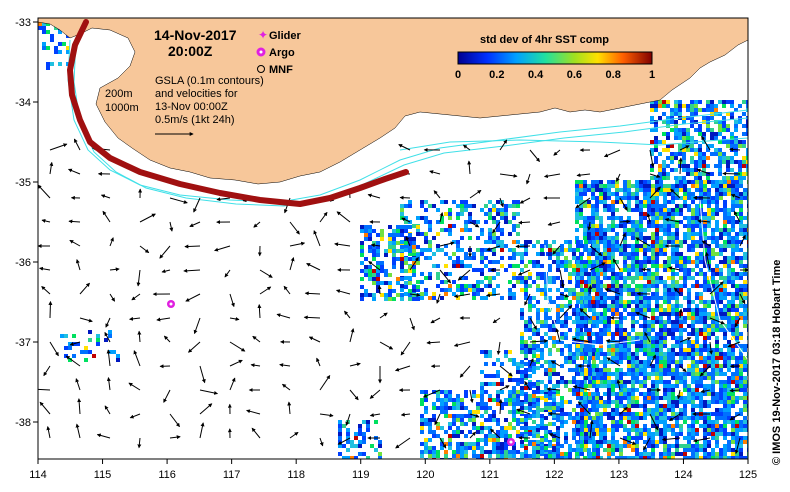 This screenshot has width=790, height=492. I want to click on lat-tick-label: -37, so click(23, 343).